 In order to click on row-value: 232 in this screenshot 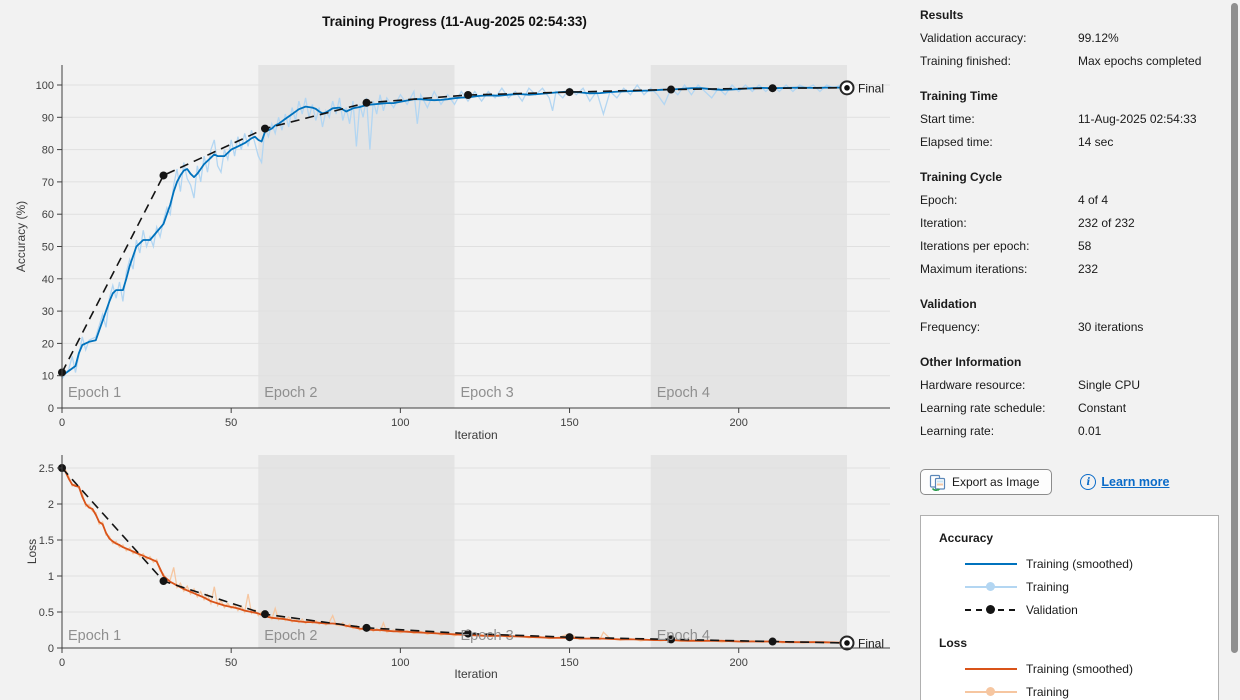, I will do `click(1088, 269)`.